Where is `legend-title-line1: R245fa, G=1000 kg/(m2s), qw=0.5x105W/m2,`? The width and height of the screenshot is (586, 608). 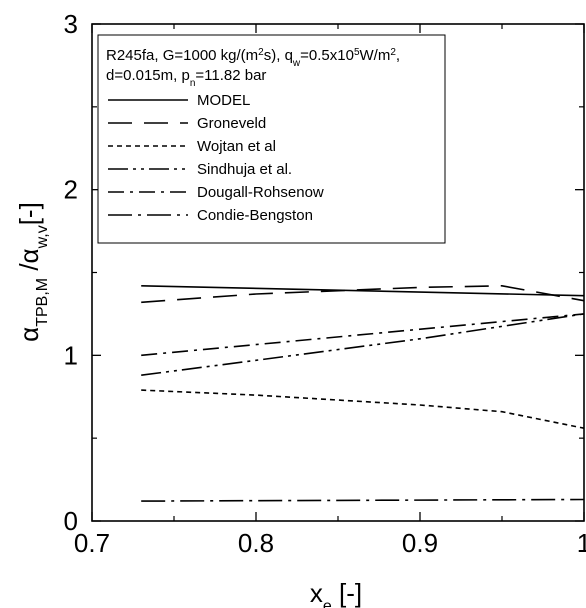 legend-title-line1: R245fa, G=1000 kg/(m2s), qw=0.5x105W/m2, is located at coordinates (253, 58).